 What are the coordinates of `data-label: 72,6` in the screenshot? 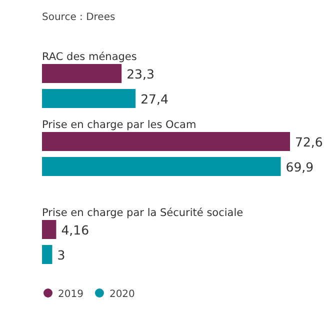 It's located at (309, 142).